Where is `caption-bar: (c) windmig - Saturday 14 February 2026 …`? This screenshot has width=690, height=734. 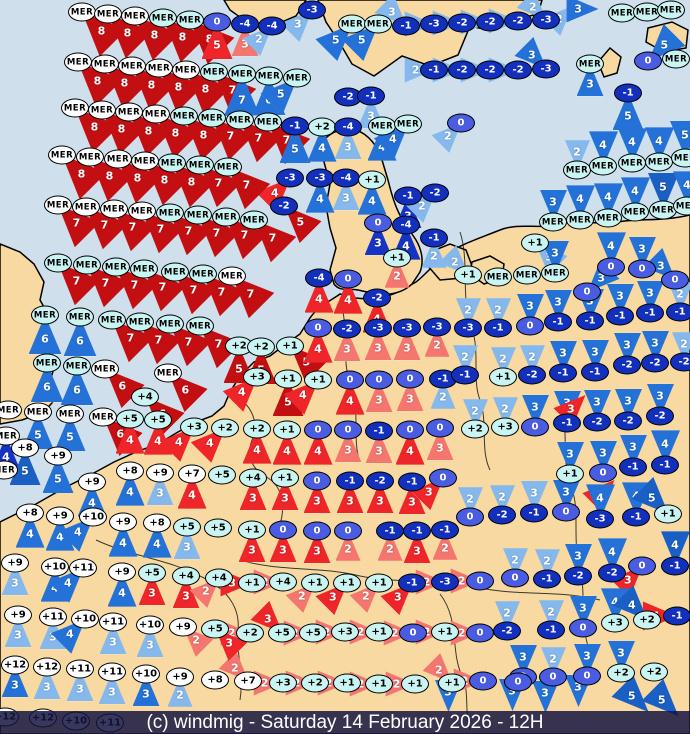
caption-bar: (c) windmig - Saturday 14 February 2026 … is located at coordinates (345, 722).